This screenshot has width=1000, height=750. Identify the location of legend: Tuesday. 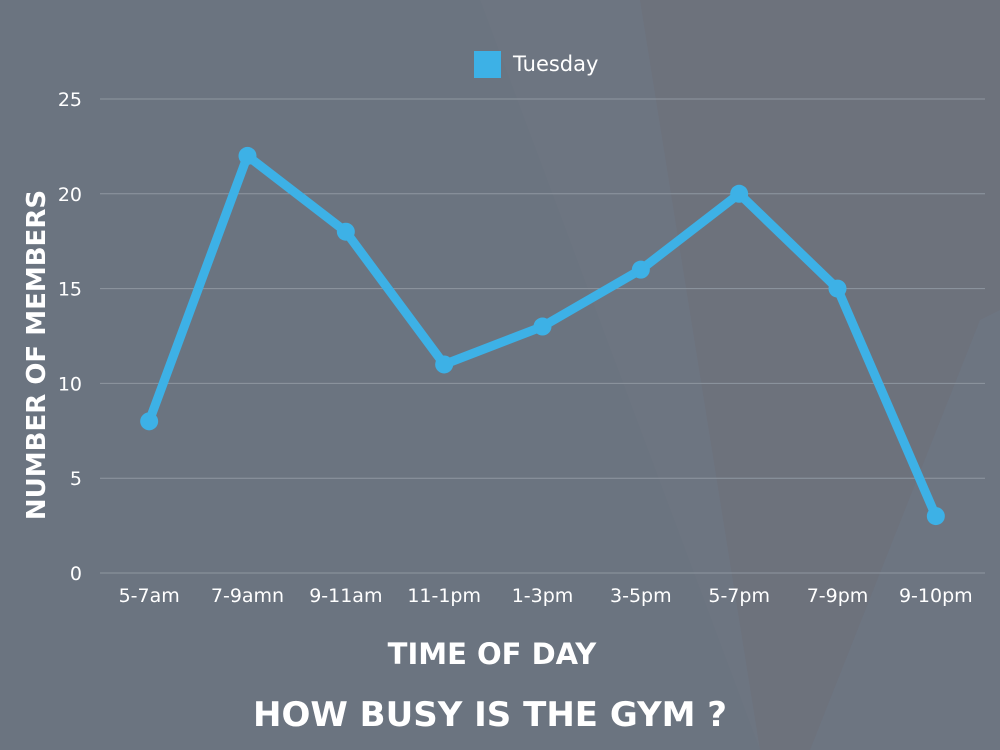
(536, 64).